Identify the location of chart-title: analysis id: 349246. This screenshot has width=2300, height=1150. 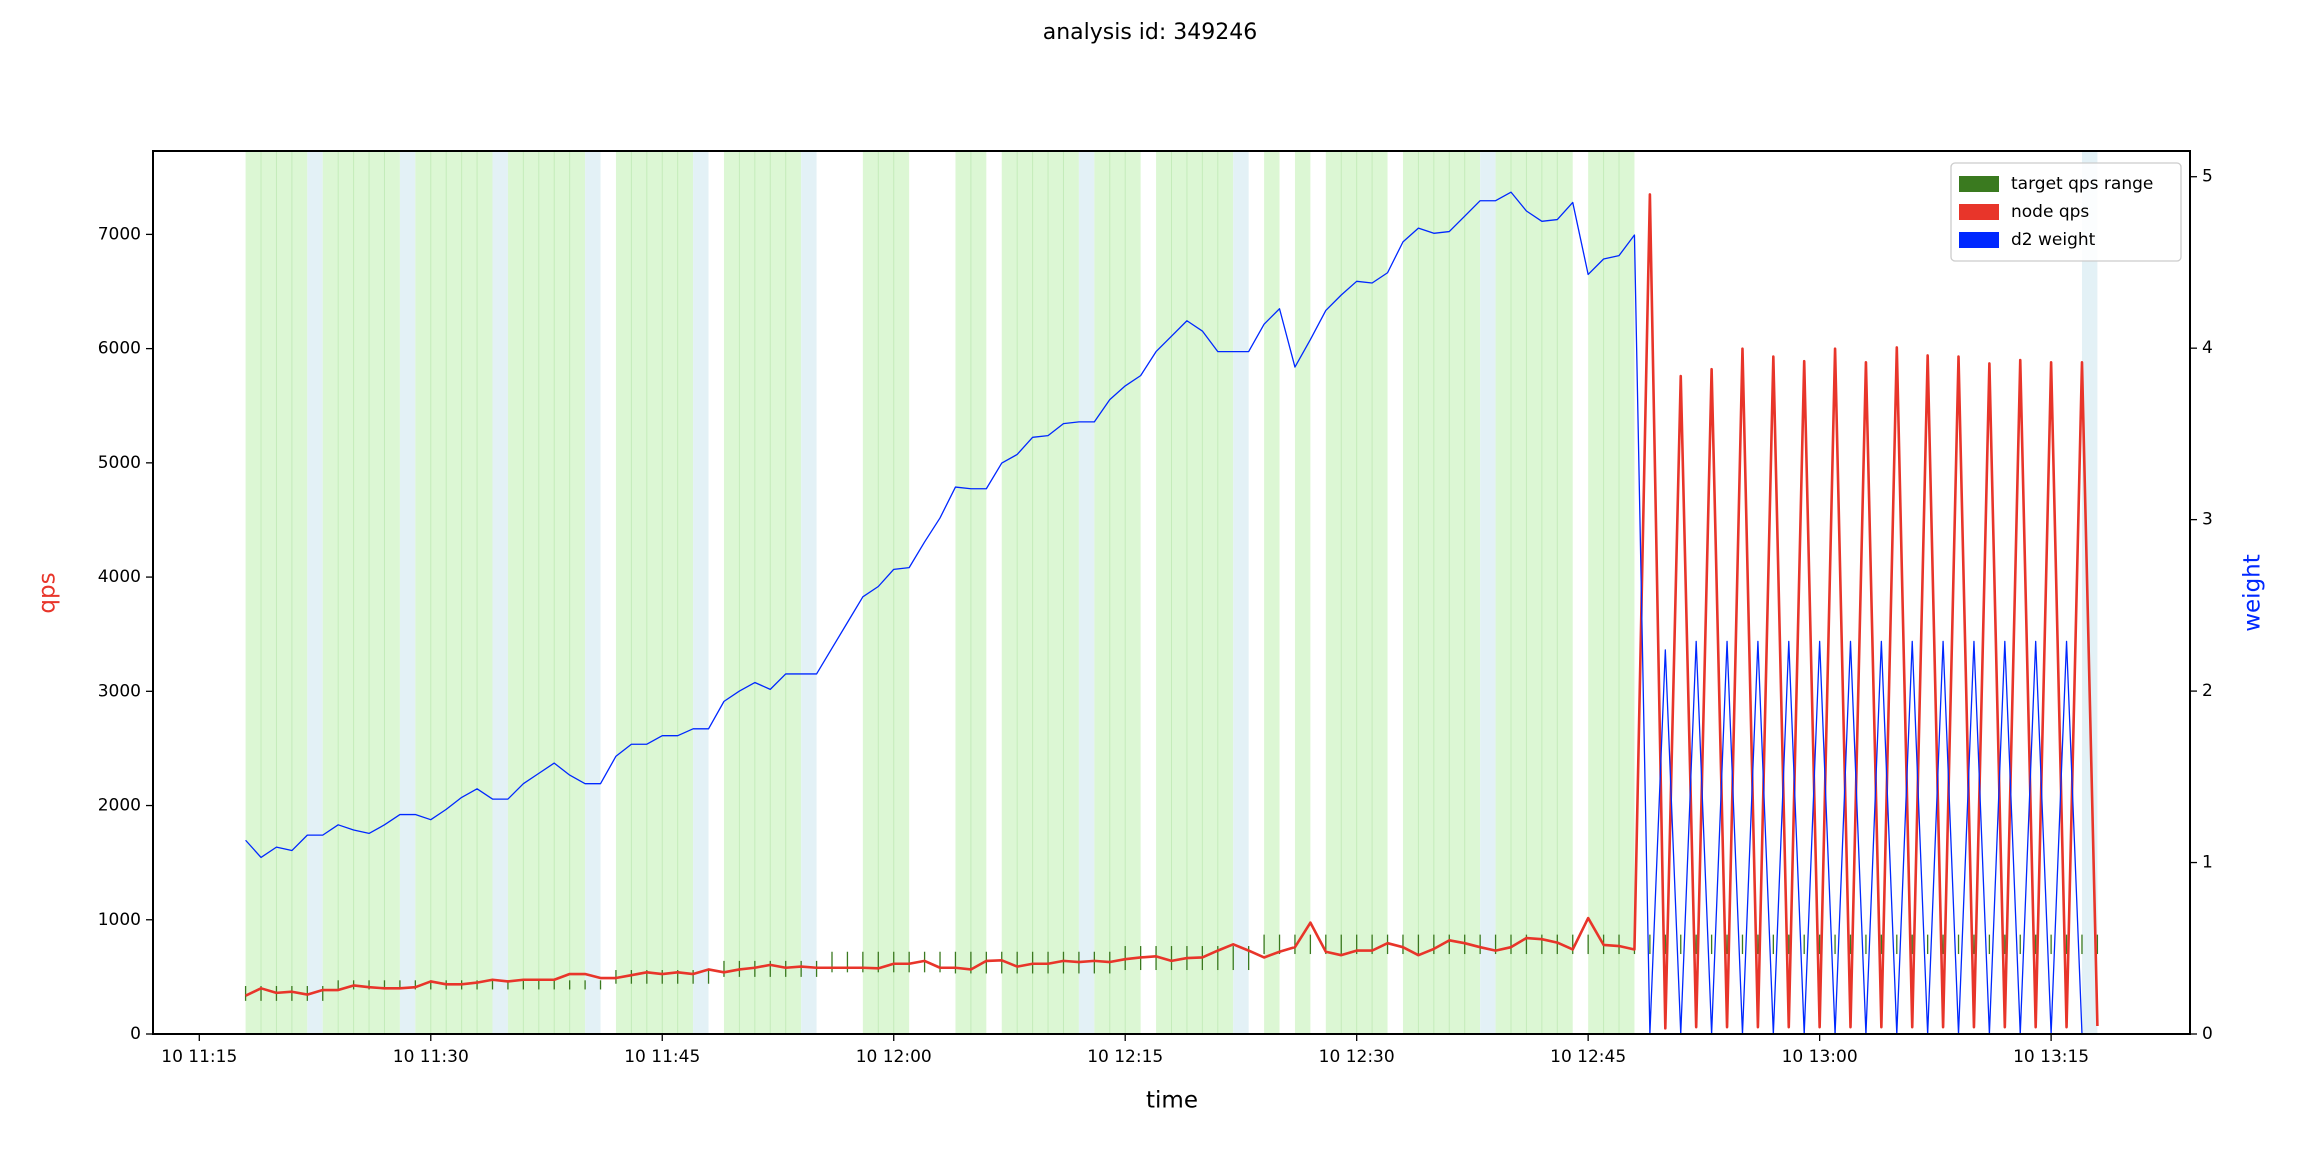
(1150, 32).